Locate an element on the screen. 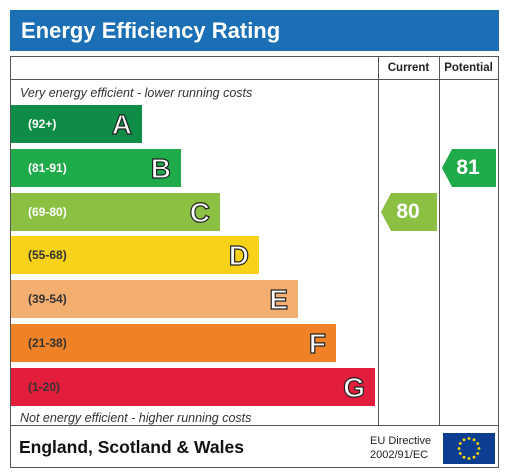 The height and width of the screenshot is (475, 510). band-range-label: (1-20) is located at coordinates (44, 386).